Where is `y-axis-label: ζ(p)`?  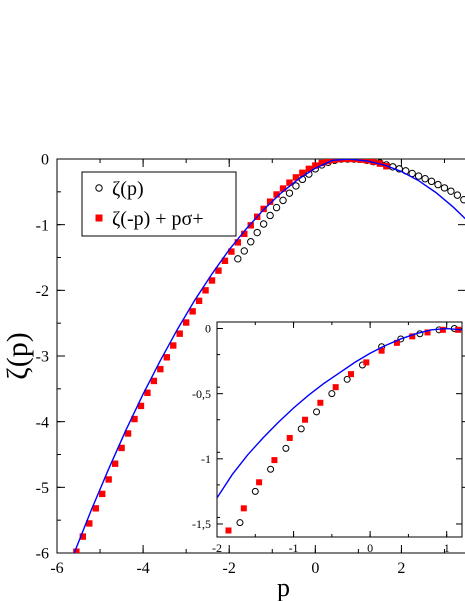
y-axis-label: ζ(p) is located at coordinates (17, 355).